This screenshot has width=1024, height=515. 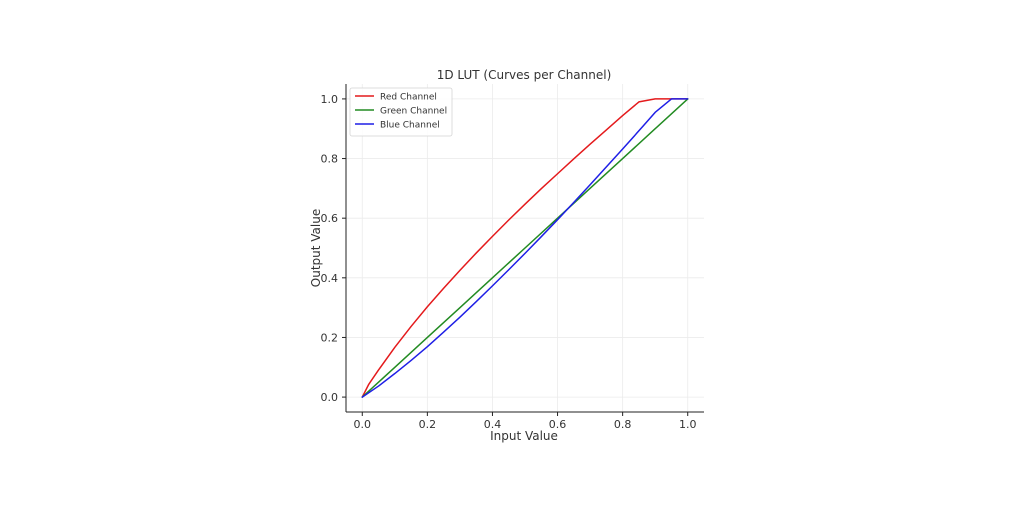 What do you see at coordinates (428, 424) in the screenshot?
I see `x-tick-label: 0.2` at bounding box center [428, 424].